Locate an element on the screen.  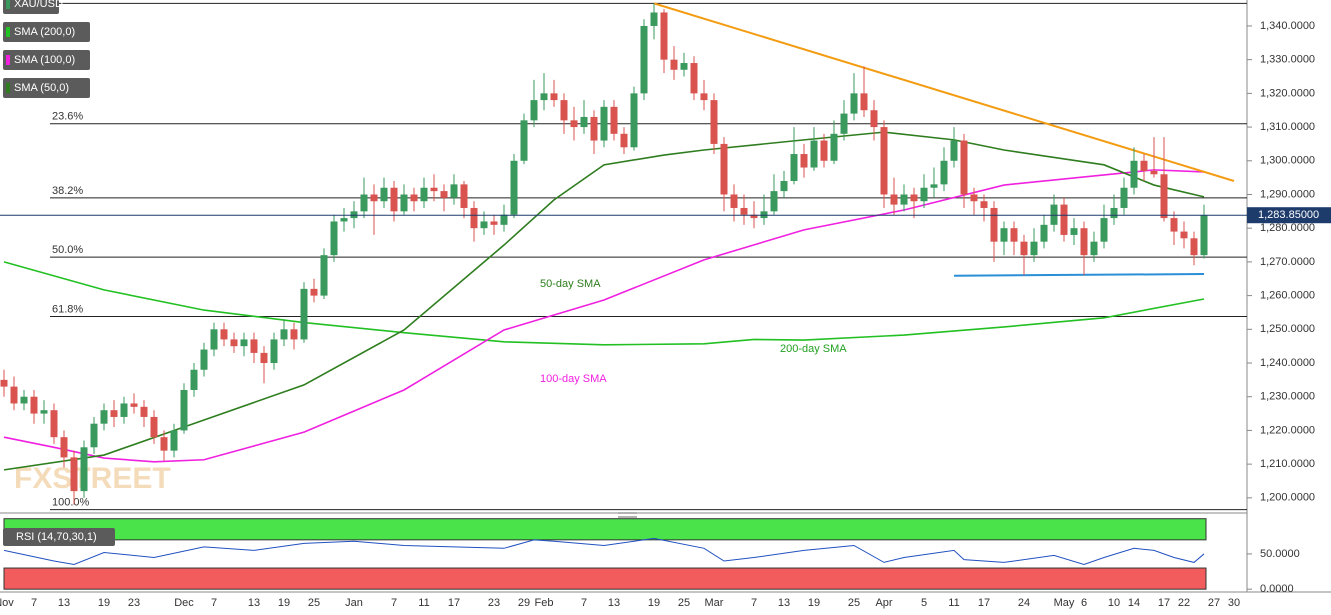
y-tick-label: 1,270.0000 is located at coordinates (1287, 262).